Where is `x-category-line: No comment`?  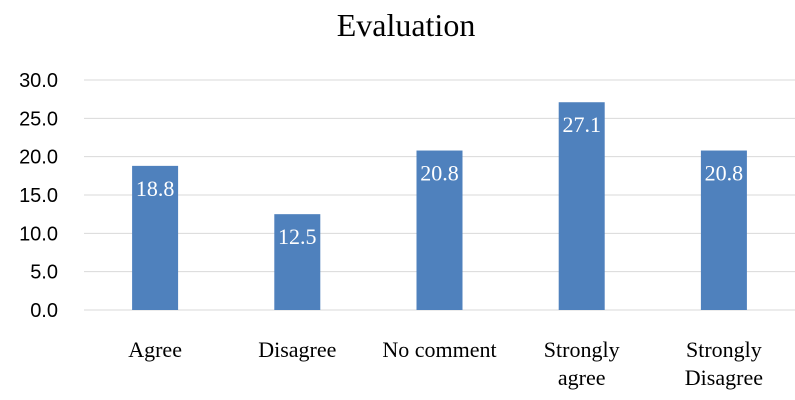
x-category-line: No comment is located at coordinates (439, 349).